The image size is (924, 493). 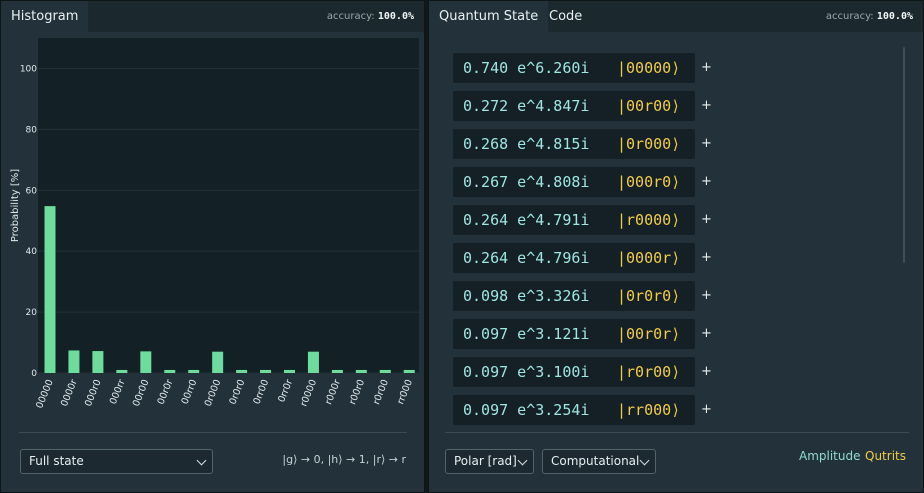 I want to click on amplitude-box: 0.097 e^3.100i |r0r00⟩, so click(x=574, y=372).